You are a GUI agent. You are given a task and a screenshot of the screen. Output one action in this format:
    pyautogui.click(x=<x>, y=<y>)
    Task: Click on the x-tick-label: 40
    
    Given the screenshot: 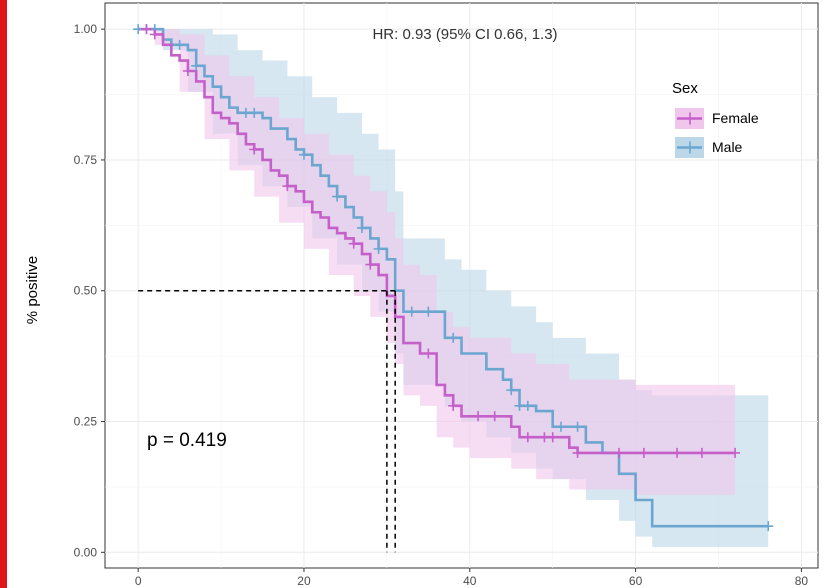 What is the action you would take?
    pyautogui.click(x=470, y=581)
    